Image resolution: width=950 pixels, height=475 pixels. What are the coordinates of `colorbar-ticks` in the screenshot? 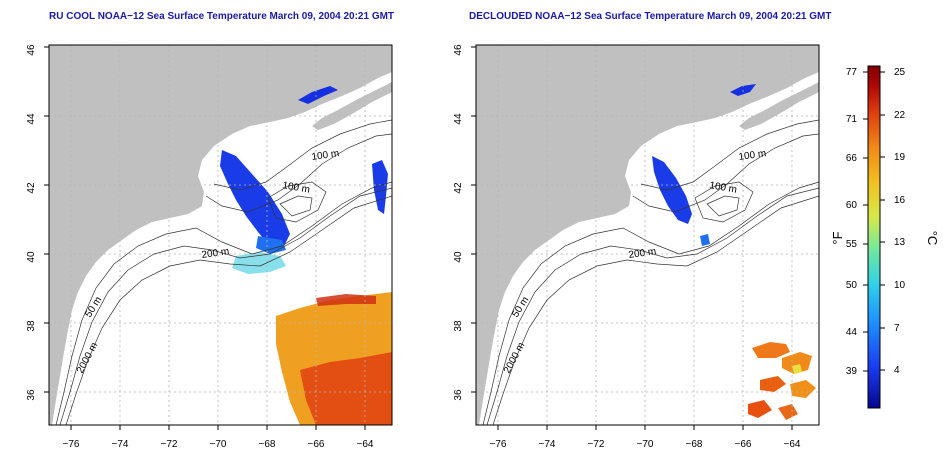 It's located at (874, 221).